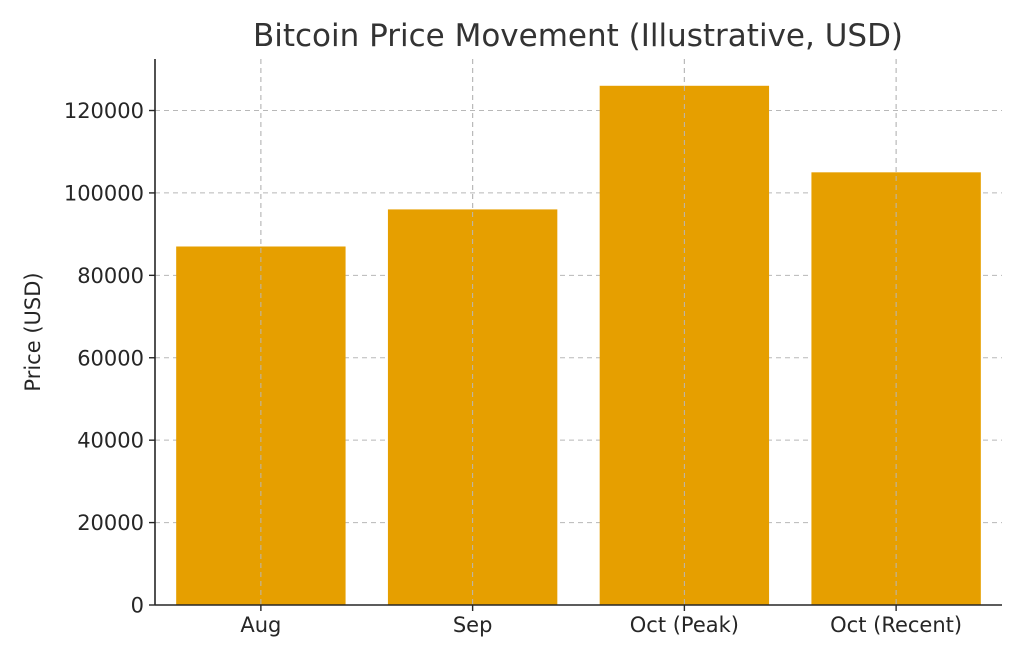 The image size is (1024, 658). What do you see at coordinates (110, 441) in the screenshot?
I see `y-tick-label-2: 40000` at bounding box center [110, 441].